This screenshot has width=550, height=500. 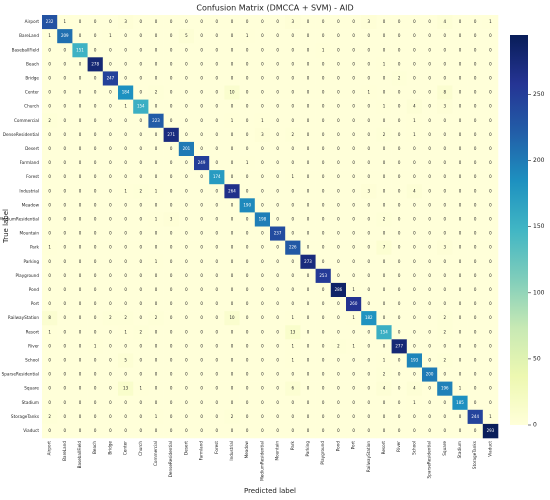 I want to click on x-tick-label: Center, so click(x=125, y=448).